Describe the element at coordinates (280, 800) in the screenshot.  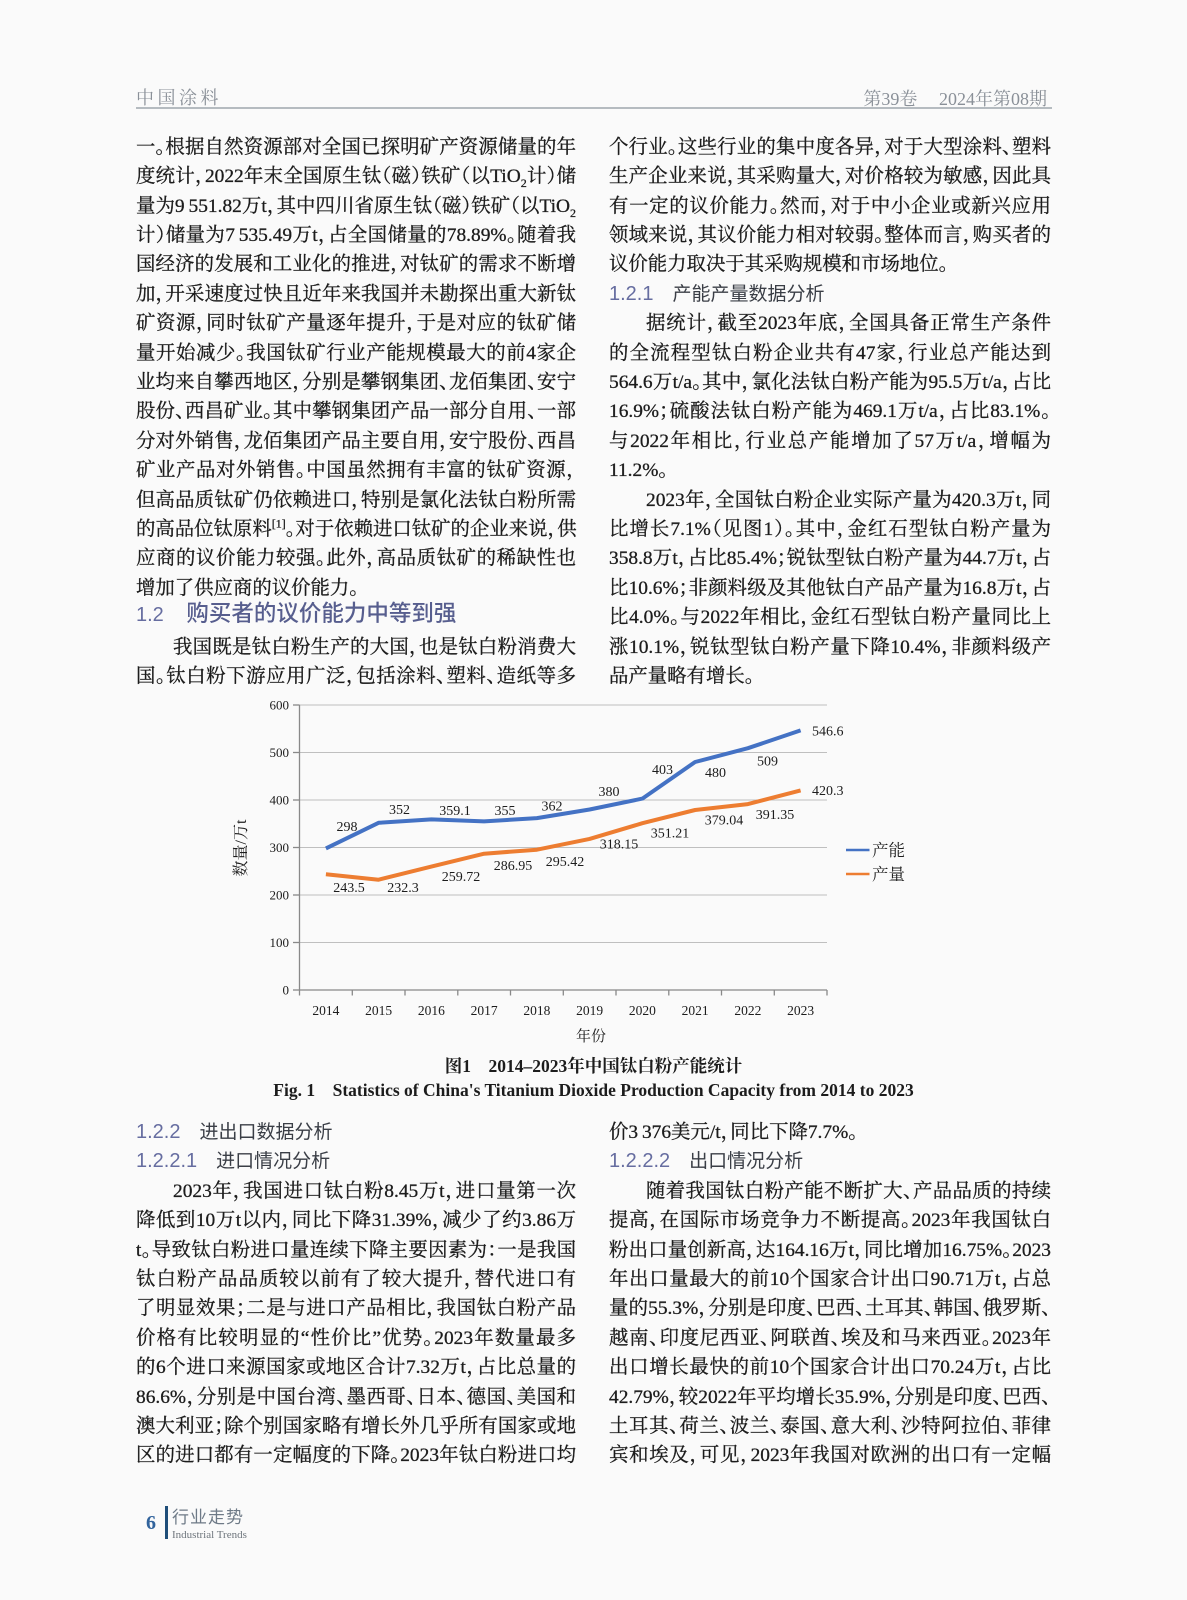
I see `svg-text: 400` at that location.